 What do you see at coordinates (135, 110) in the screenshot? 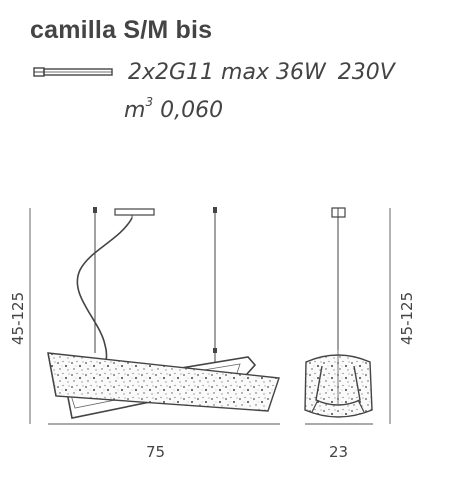
I see `volume-unit: m` at bounding box center [135, 110].